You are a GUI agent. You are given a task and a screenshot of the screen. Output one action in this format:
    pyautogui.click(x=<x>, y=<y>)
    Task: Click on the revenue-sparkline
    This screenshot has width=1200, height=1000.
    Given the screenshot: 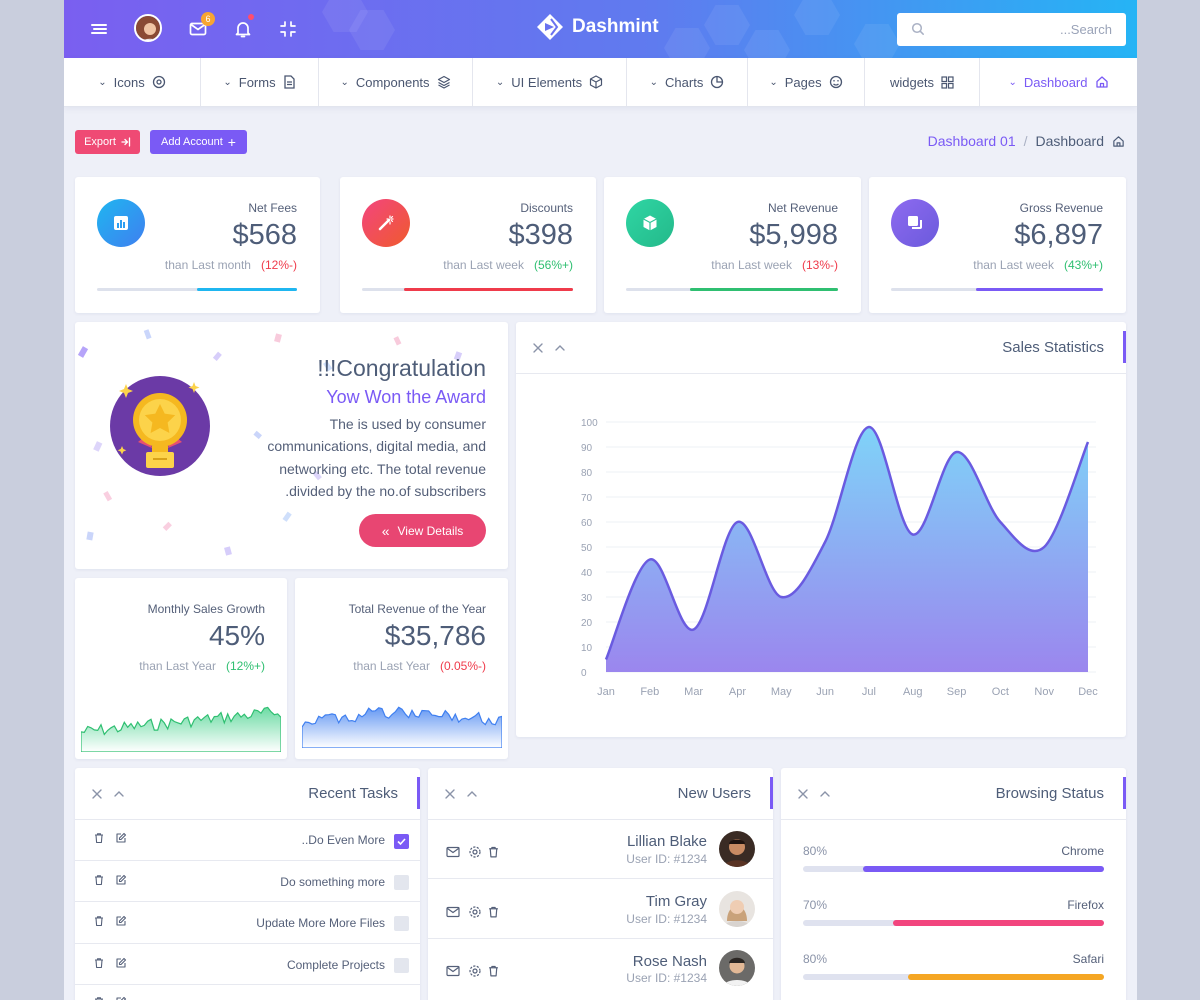 What is the action you would take?
    pyautogui.click(x=402, y=727)
    